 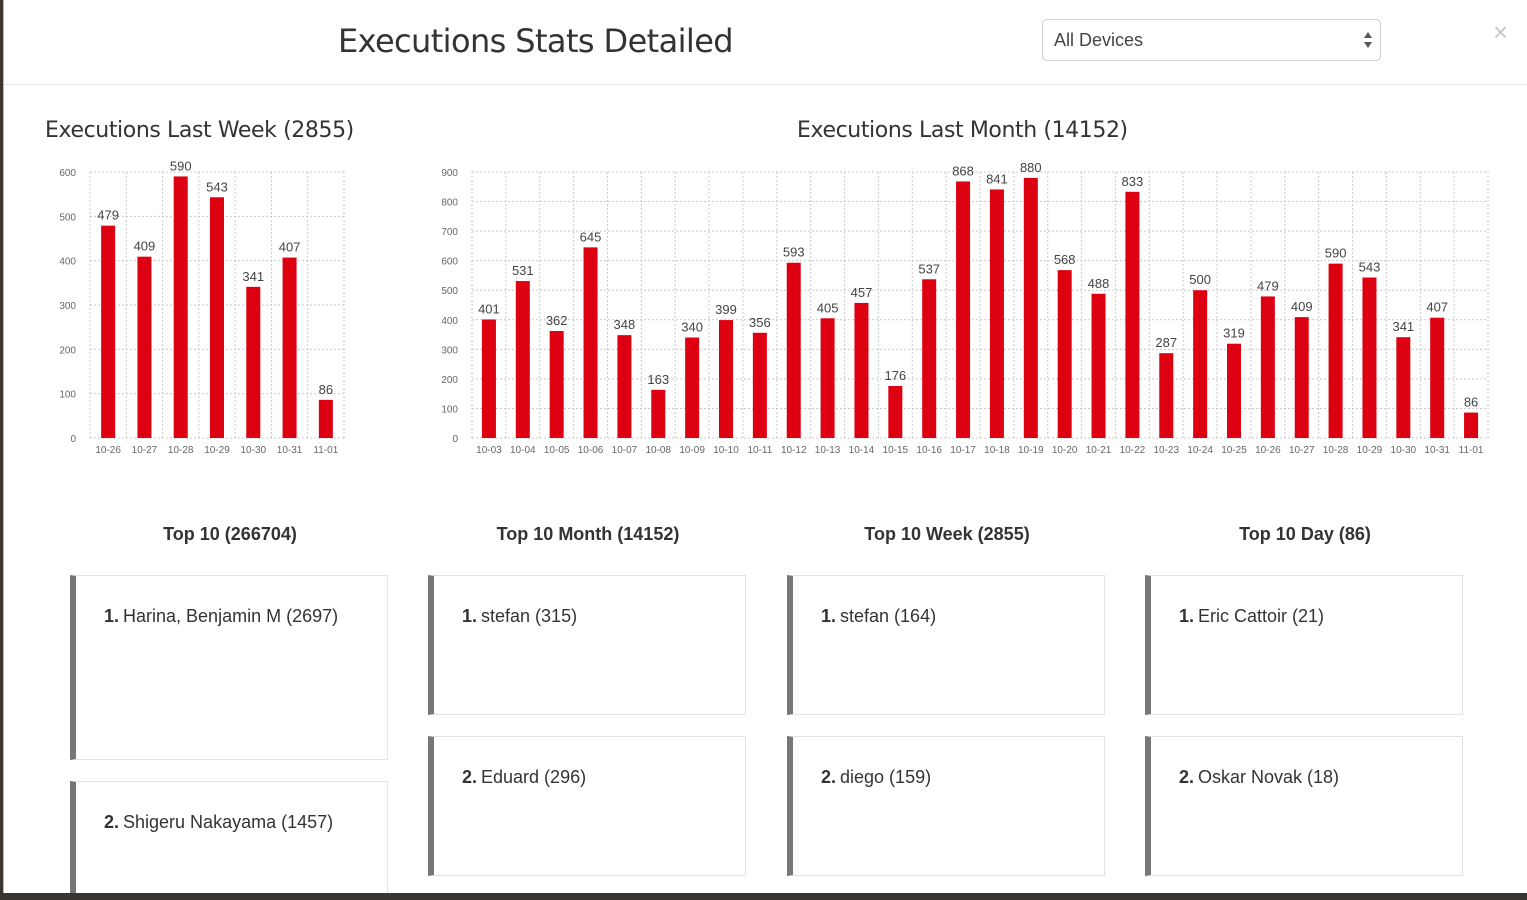 I want to click on x-tick-label: 10-24, so click(x=1200, y=450).